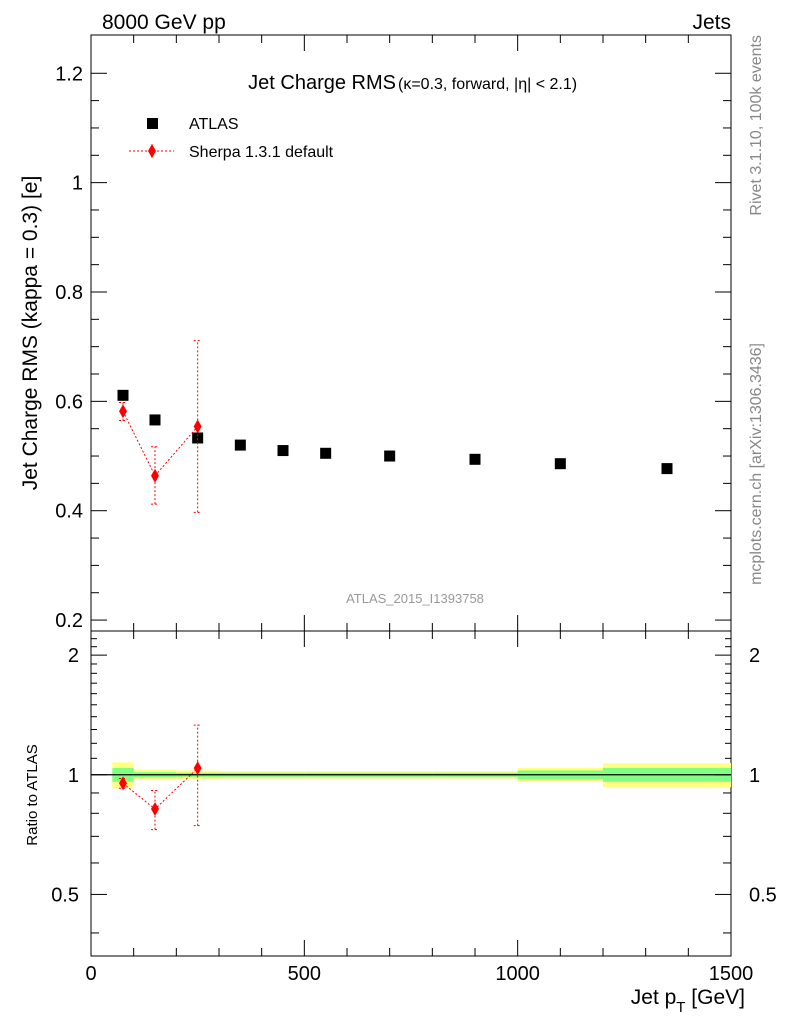 This screenshot has width=786, height=1024. I want to click on ratio-y-tick-label: 2, so click(73, 656).